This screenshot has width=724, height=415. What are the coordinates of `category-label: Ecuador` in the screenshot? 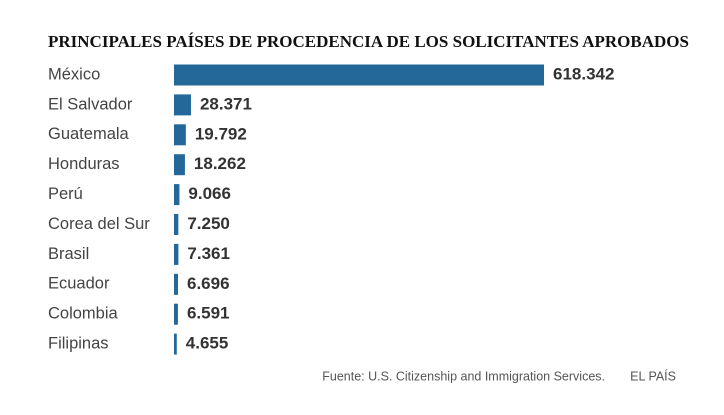 It's located at (79, 284).